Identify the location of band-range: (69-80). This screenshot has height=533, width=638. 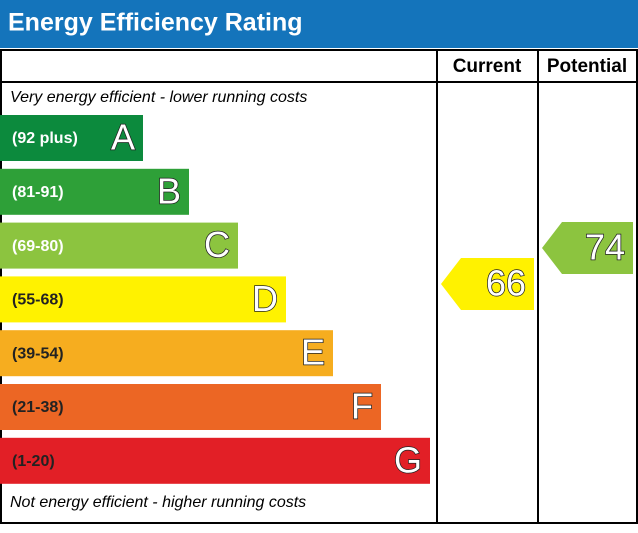
(38, 246).